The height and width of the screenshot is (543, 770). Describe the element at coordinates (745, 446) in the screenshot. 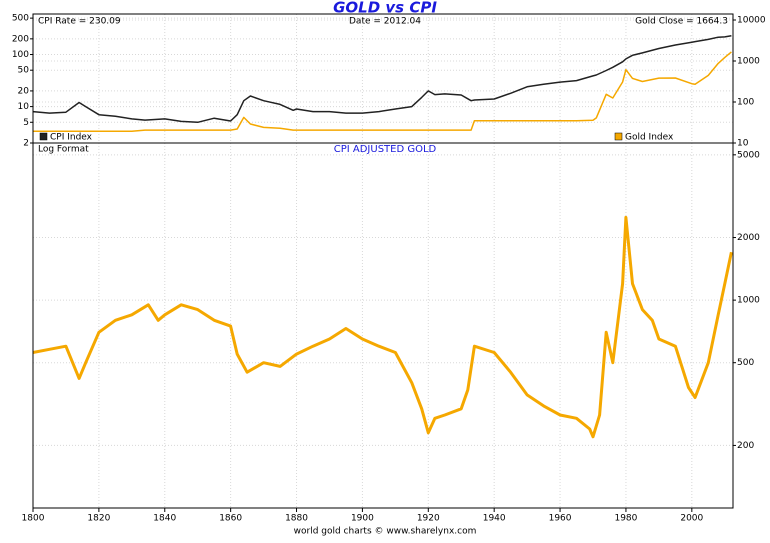

I see `y2-tick-label: 200` at that location.